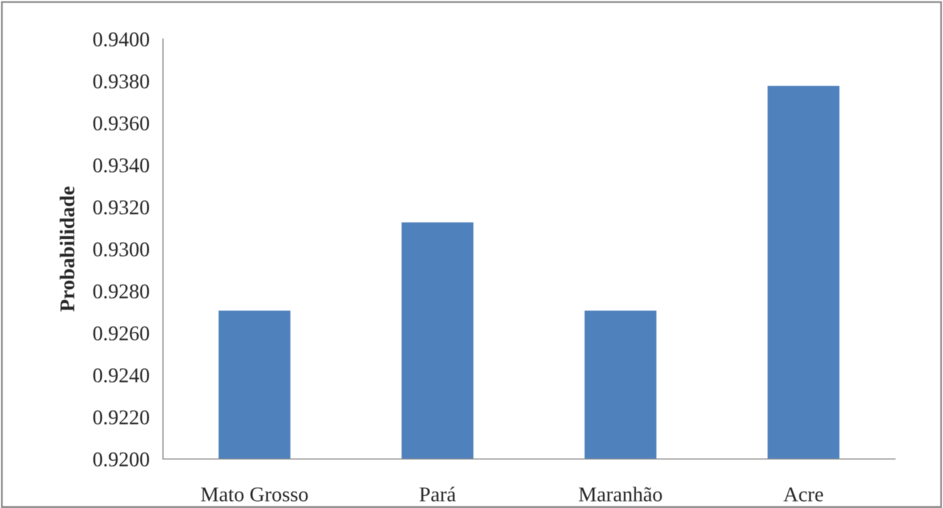 Image resolution: width=943 pixels, height=508 pixels. I want to click on y-axis-title: Probabilidade, so click(67, 249).